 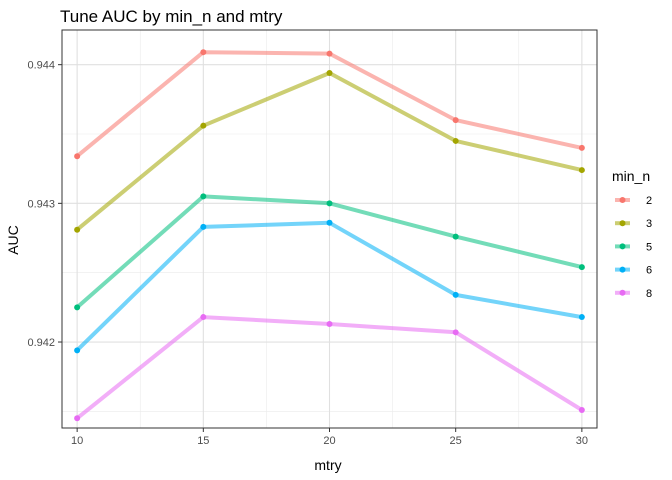 What do you see at coordinates (649, 201) in the screenshot?
I see `legend-label-2: 2` at bounding box center [649, 201].